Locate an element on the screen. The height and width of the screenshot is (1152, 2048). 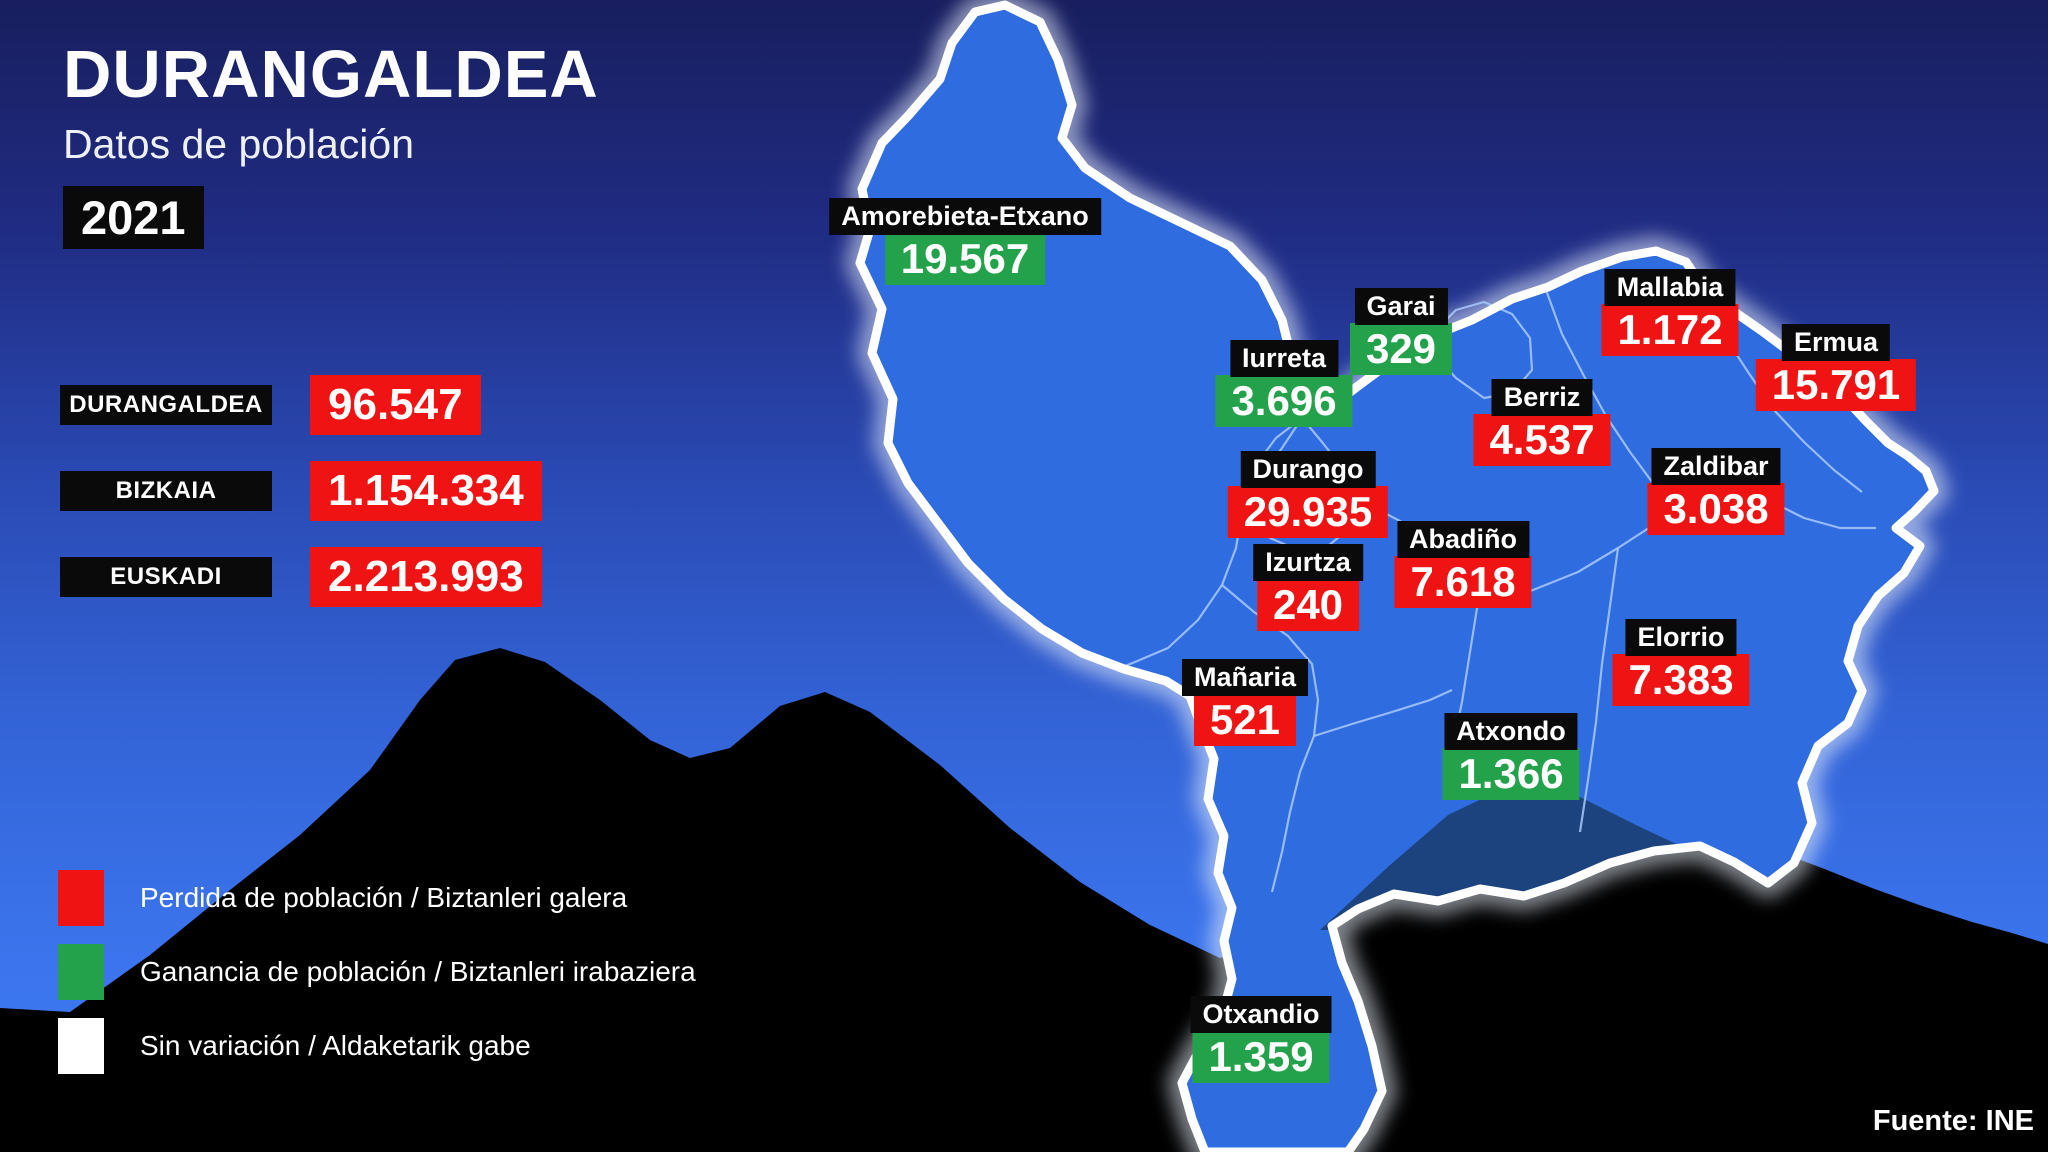
municipality-population: 1.172 is located at coordinates (1670, 330).